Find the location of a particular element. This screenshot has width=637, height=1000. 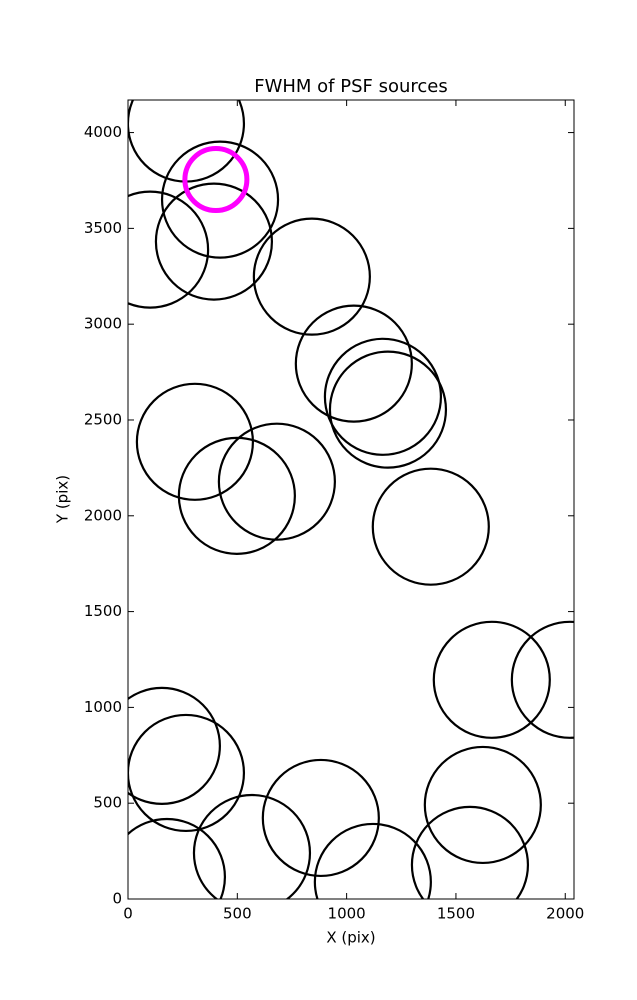

y-tick-label: 2500 is located at coordinates (103, 419).